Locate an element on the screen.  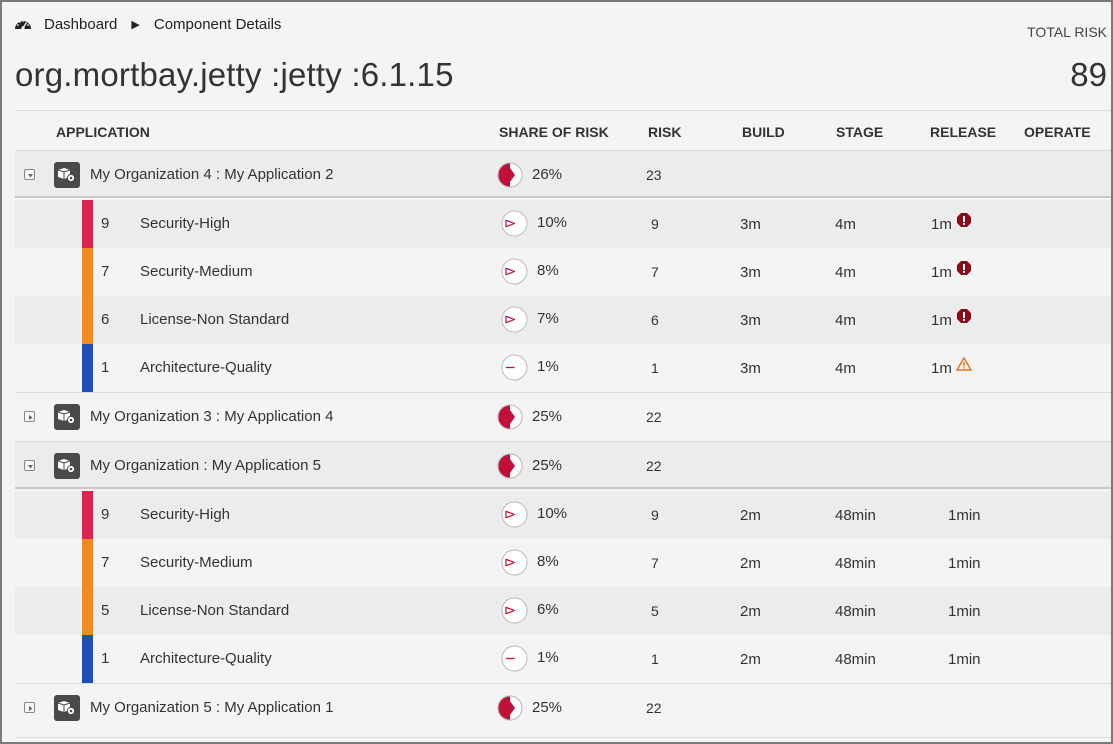
column-header-release: RELEASE is located at coordinates (963, 132).